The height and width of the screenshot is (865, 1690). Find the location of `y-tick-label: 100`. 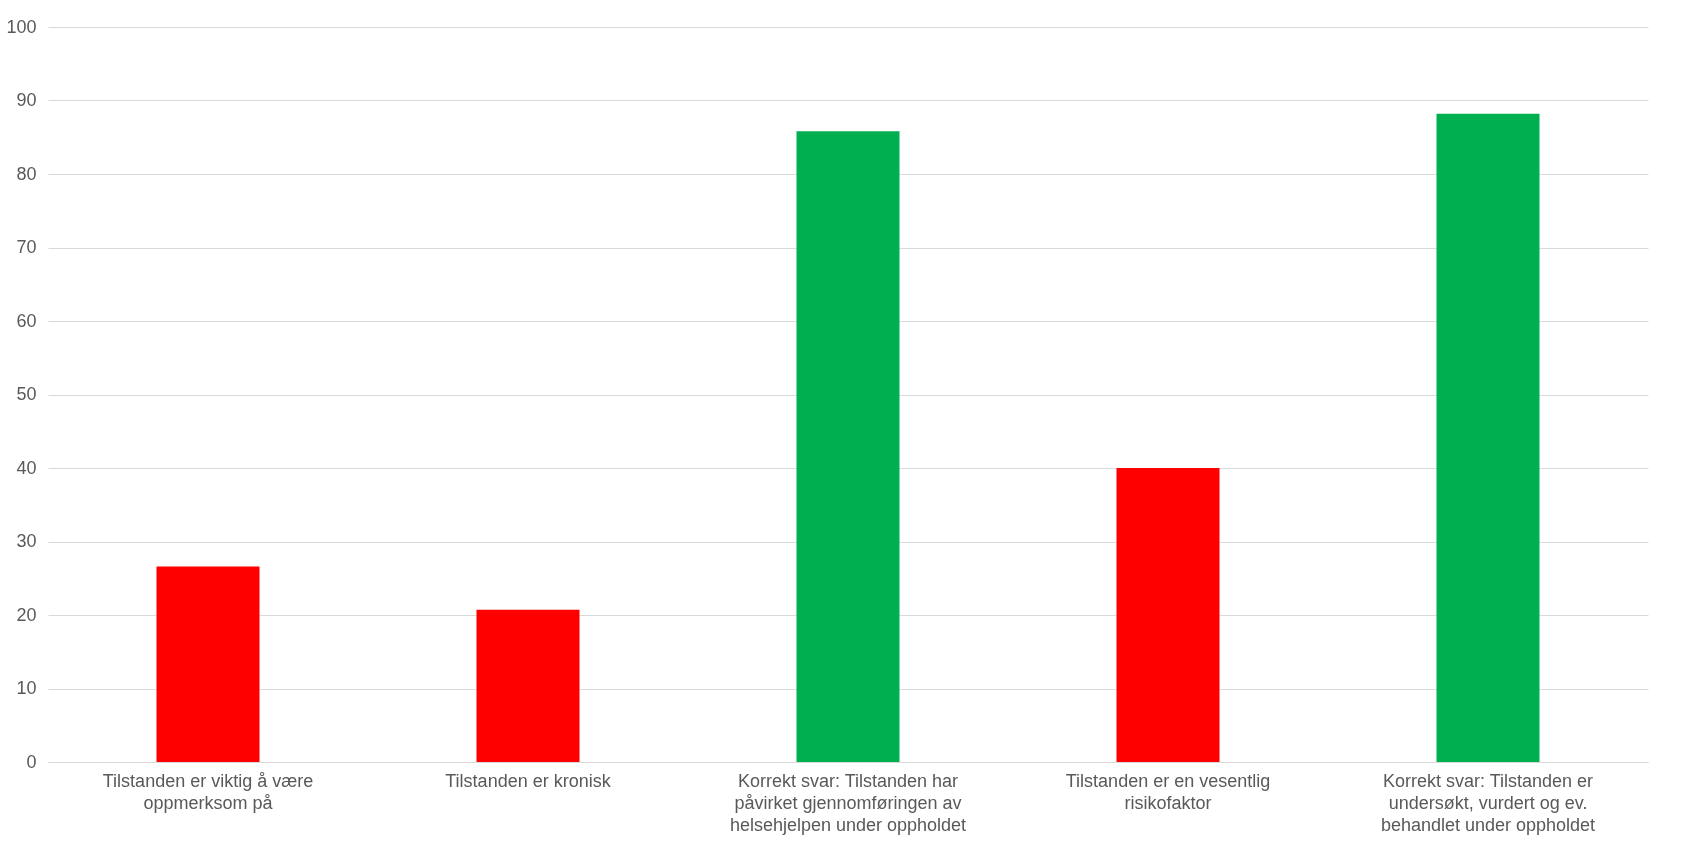

y-tick-label: 100 is located at coordinates (21, 26).